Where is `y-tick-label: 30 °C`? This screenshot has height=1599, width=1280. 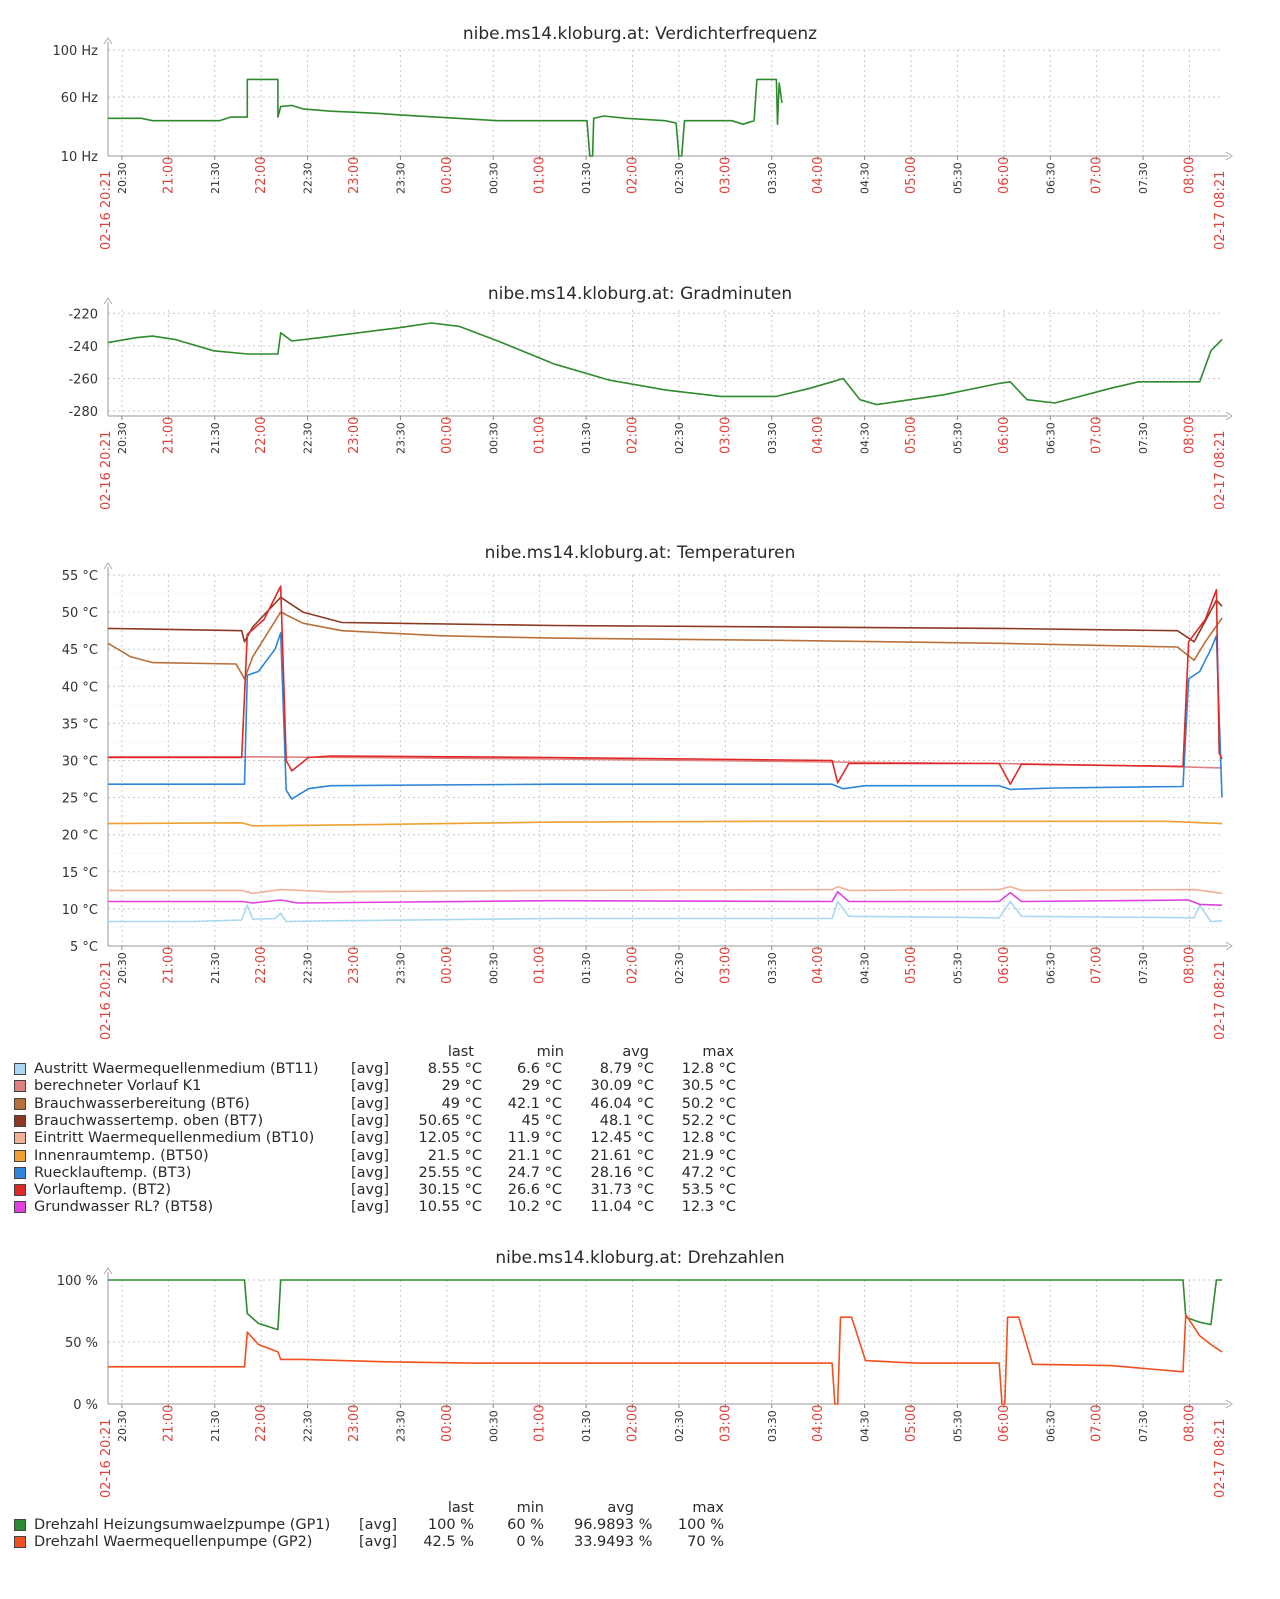
y-tick-label: 30 °C is located at coordinates (80, 762).